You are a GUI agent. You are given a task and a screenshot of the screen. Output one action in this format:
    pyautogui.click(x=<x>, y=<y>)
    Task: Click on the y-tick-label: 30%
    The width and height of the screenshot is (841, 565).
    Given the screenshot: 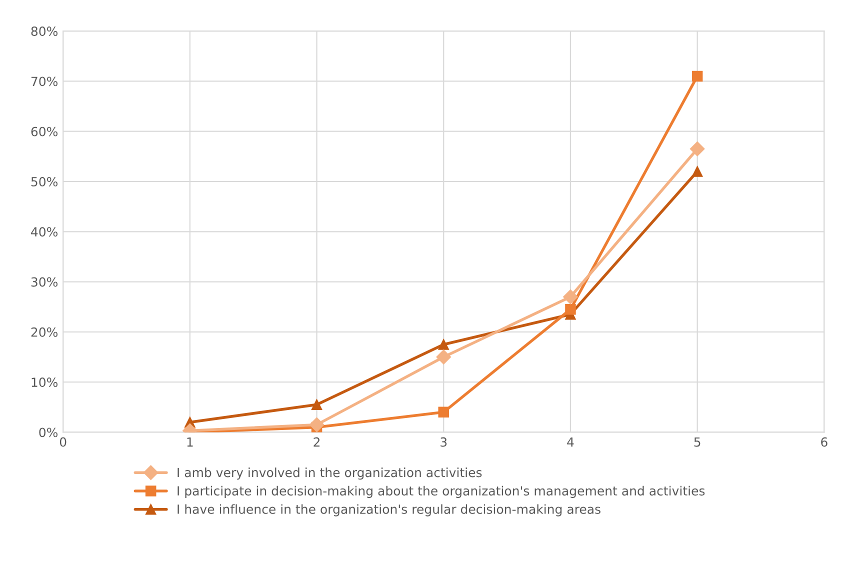 What is the action you would take?
    pyautogui.click(x=44, y=282)
    